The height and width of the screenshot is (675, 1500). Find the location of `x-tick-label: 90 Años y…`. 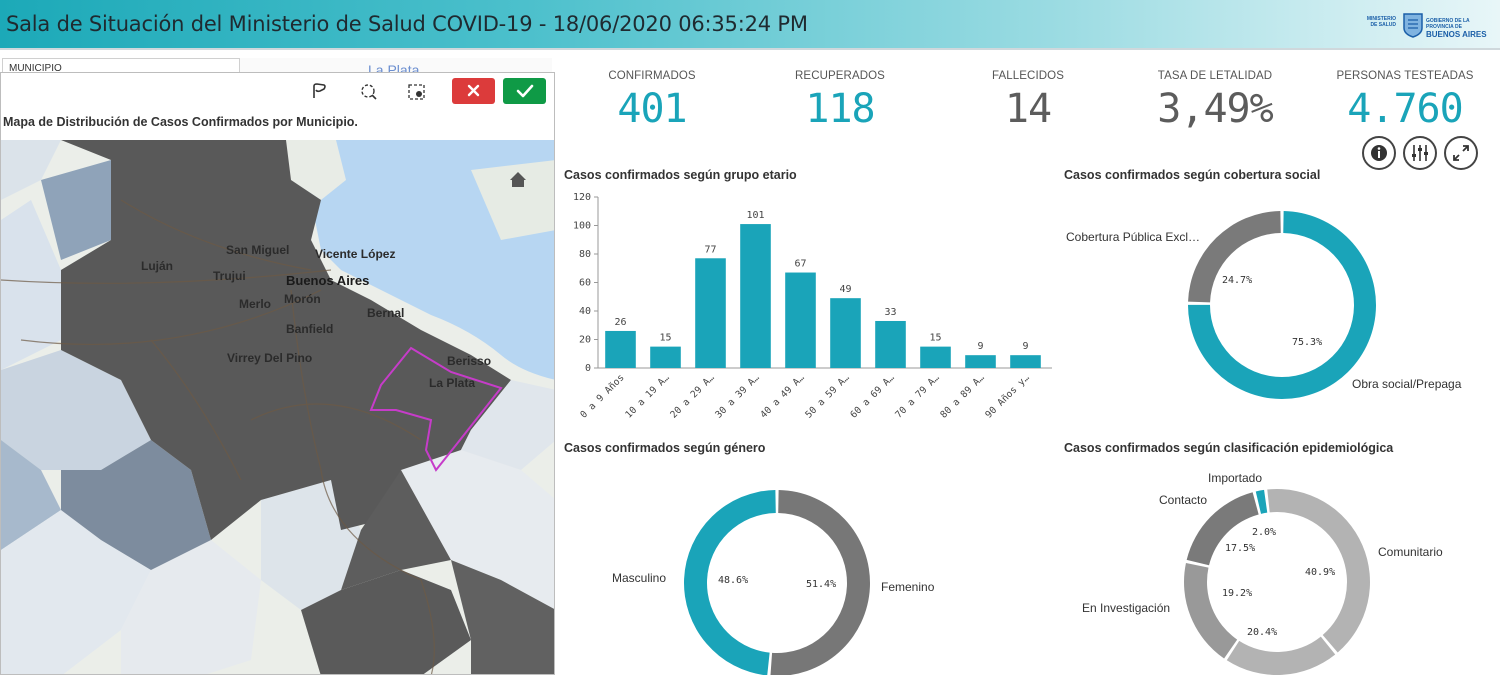

x-tick-label: 90 Años y… is located at coordinates (1007, 396).